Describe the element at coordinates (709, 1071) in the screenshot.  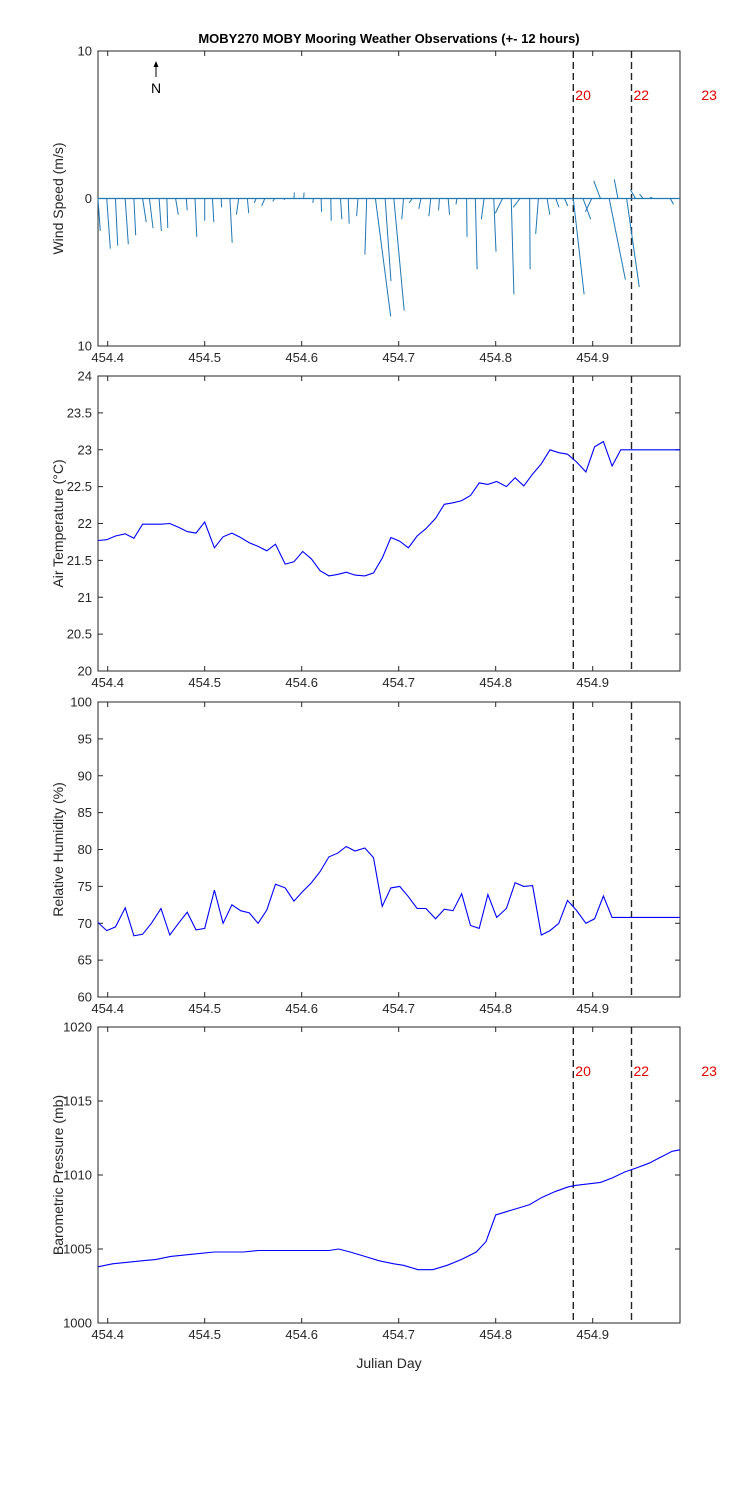
I see `event-label: 23` at that location.